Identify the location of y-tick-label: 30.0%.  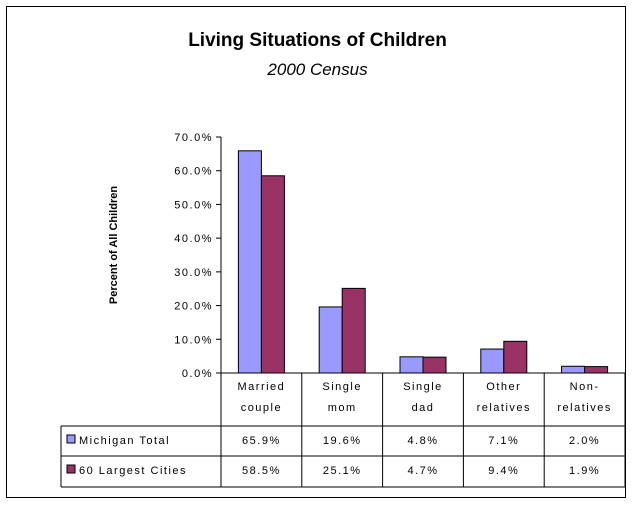
(193, 273).